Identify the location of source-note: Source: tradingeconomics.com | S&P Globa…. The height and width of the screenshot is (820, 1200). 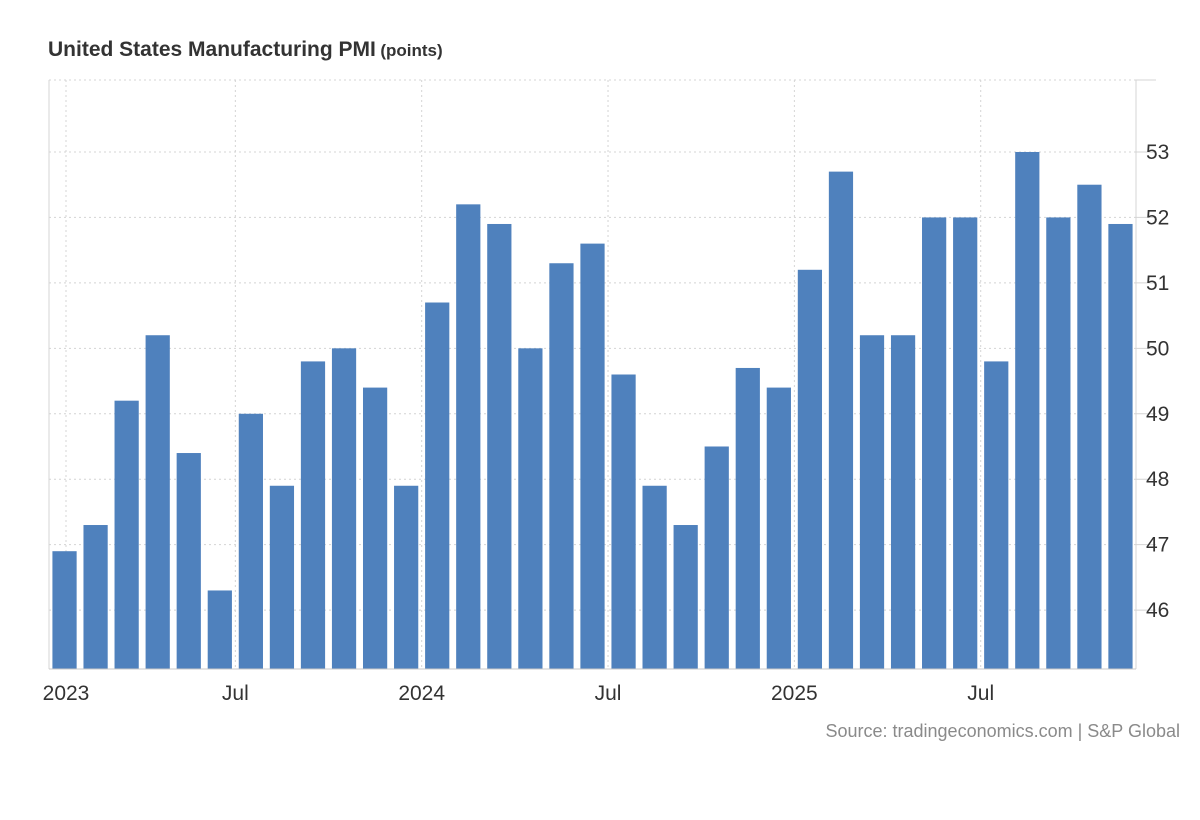
(1002, 731).